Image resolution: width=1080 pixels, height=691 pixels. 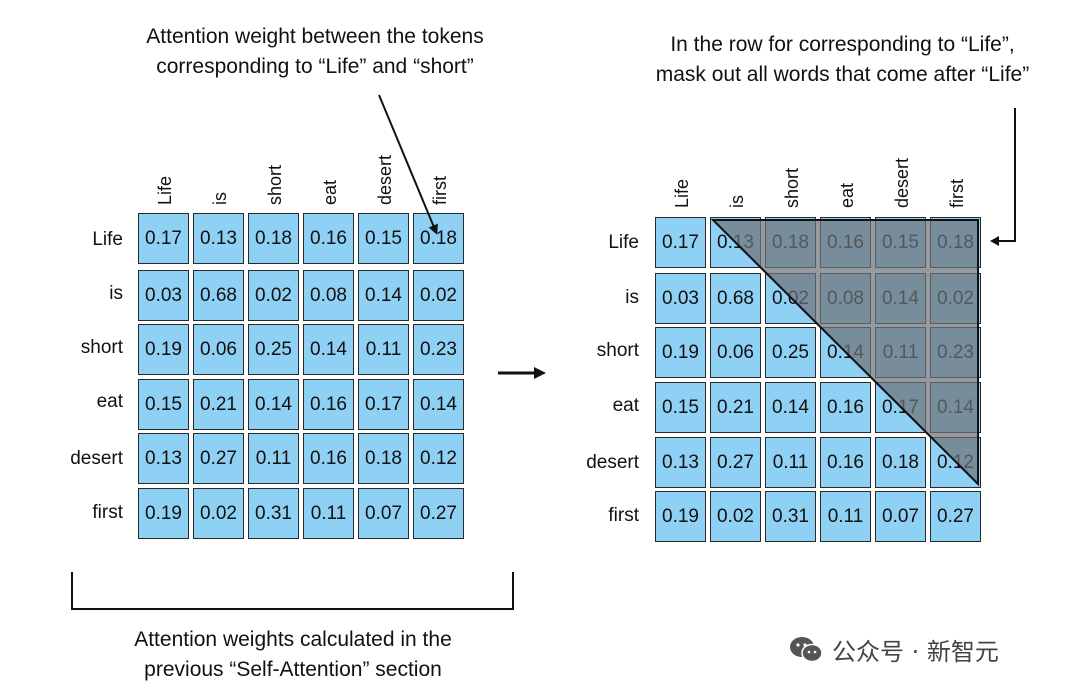 I want to click on right-cell: 0.06, so click(x=735, y=352).